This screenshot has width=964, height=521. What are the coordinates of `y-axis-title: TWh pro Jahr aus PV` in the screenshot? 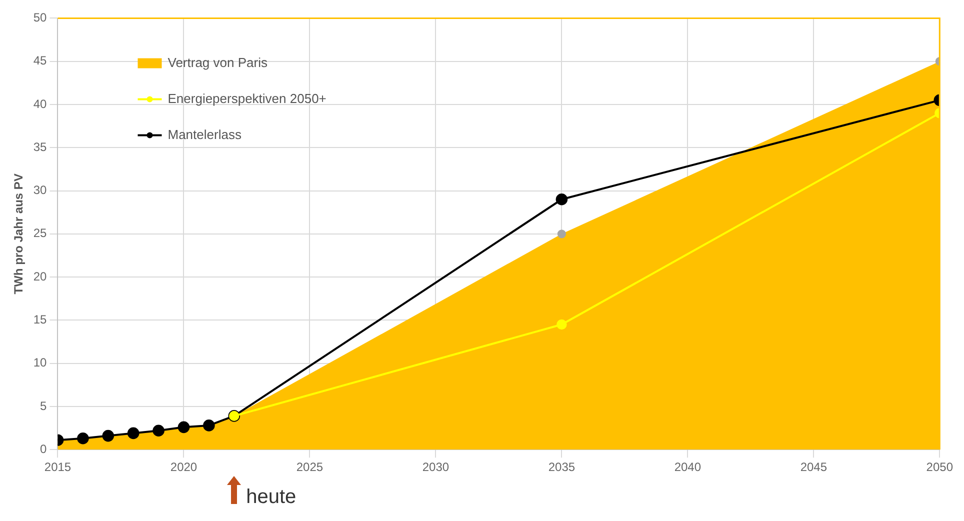 It's located at (19, 234).